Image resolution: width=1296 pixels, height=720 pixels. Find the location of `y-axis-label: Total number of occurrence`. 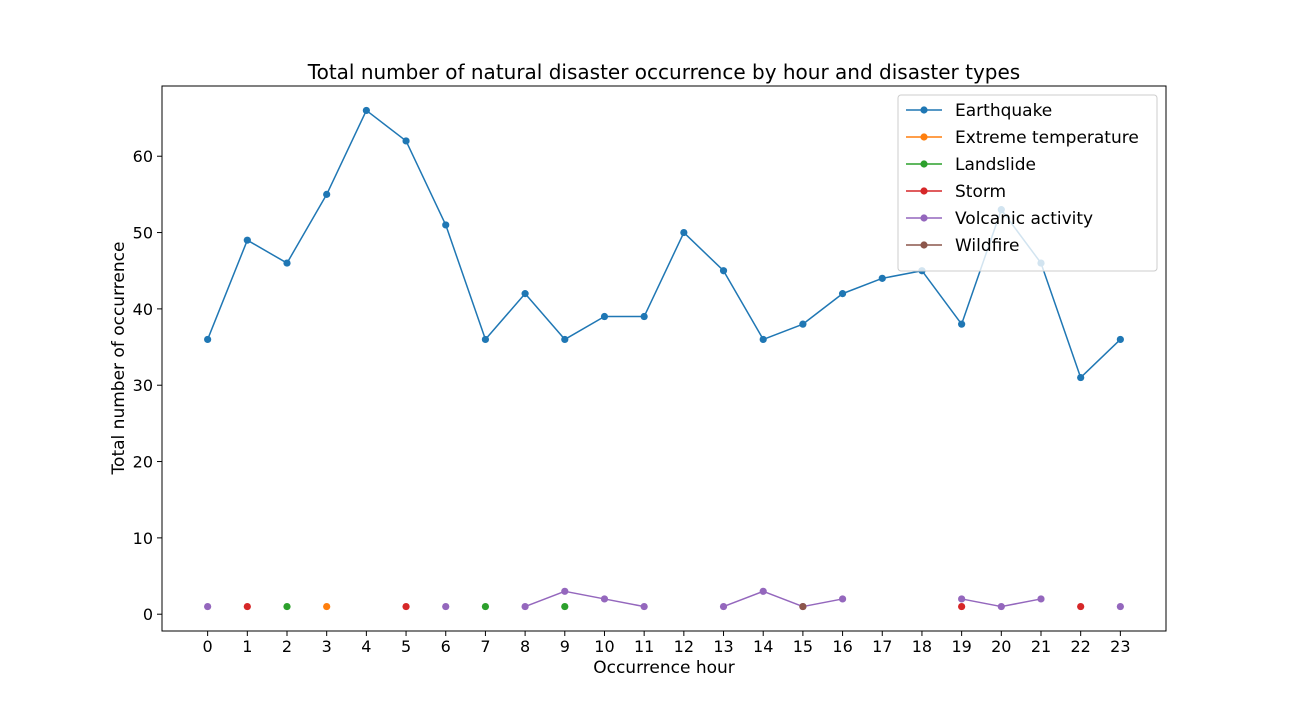

y-axis-label: Total number of occurrence is located at coordinates (119, 359).